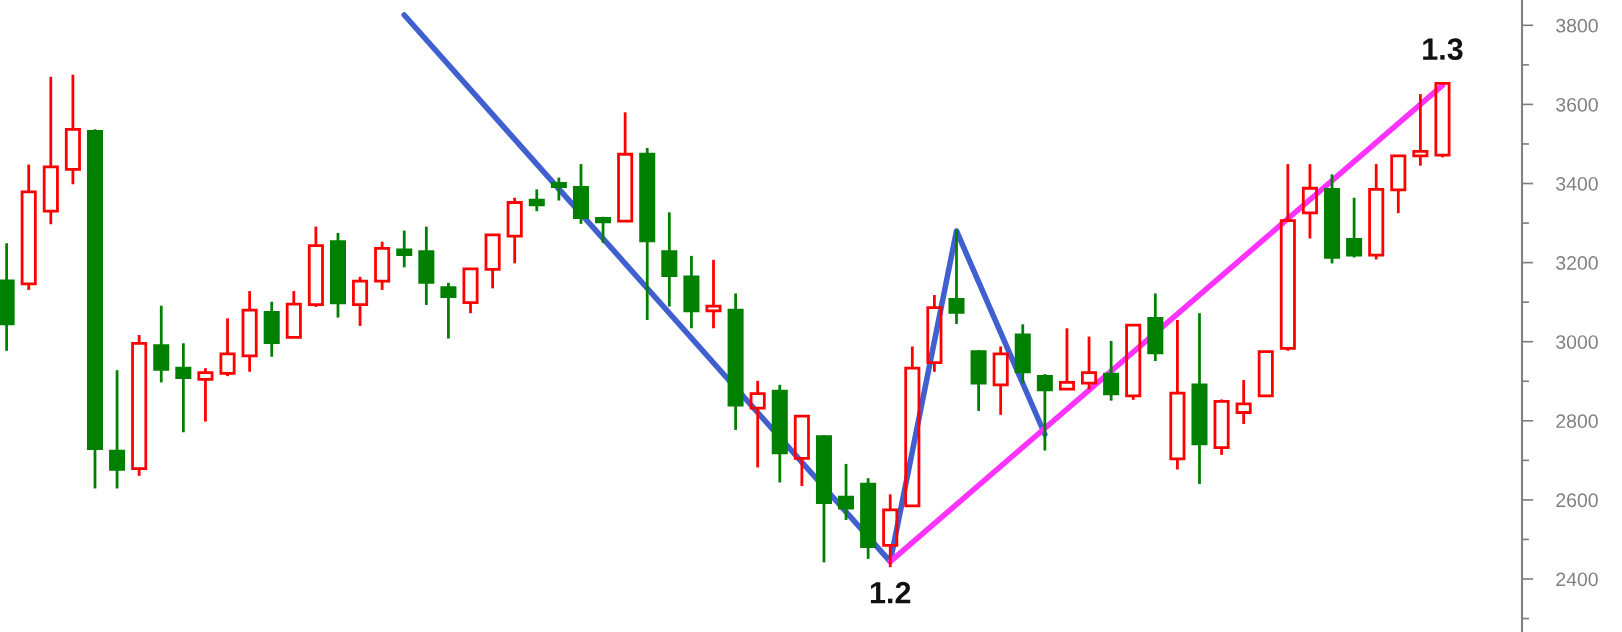 This screenshot has width=1622, height=632. I want to click on y-tick-label: 2400, so click(1577, 579).